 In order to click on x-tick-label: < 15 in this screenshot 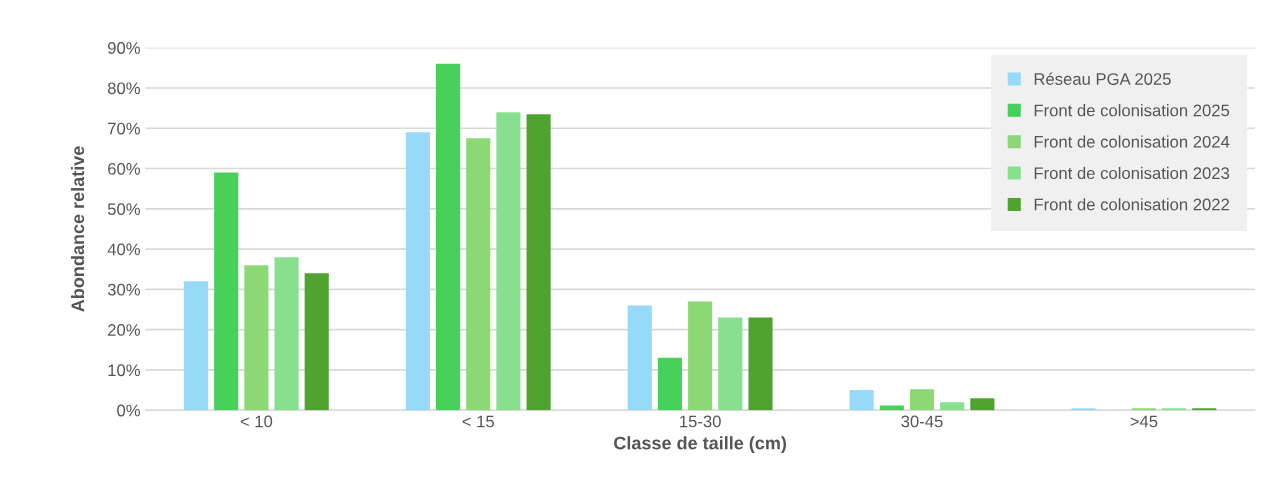, I will do `click(478, 421)`.